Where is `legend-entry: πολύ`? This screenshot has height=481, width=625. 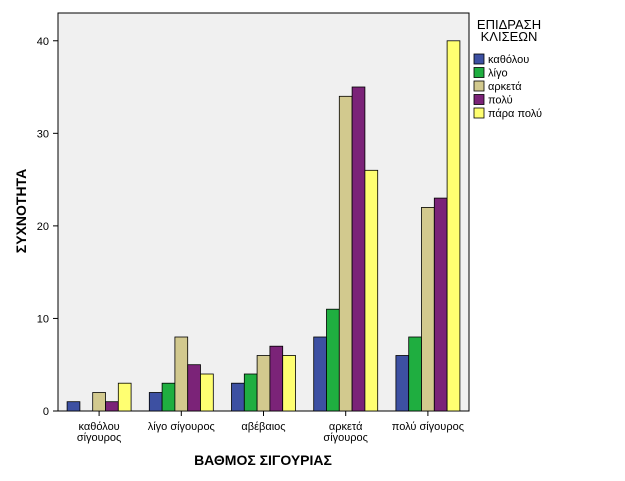
legend-entry: πολύ is located at coordinates (500, 101).